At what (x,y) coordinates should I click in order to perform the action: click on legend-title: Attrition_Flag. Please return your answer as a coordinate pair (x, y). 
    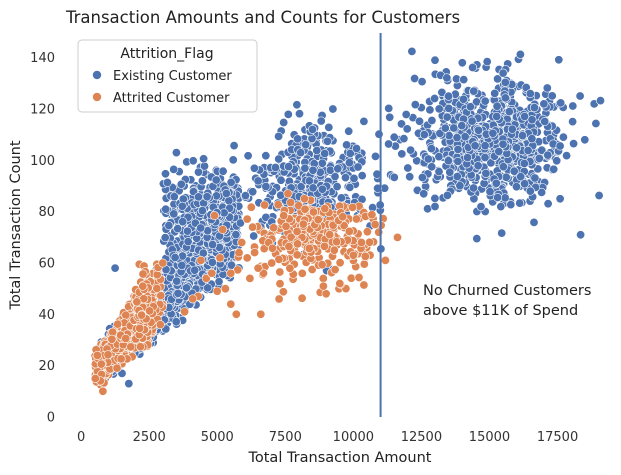
    Looking at the image, I should click on (166, 54).